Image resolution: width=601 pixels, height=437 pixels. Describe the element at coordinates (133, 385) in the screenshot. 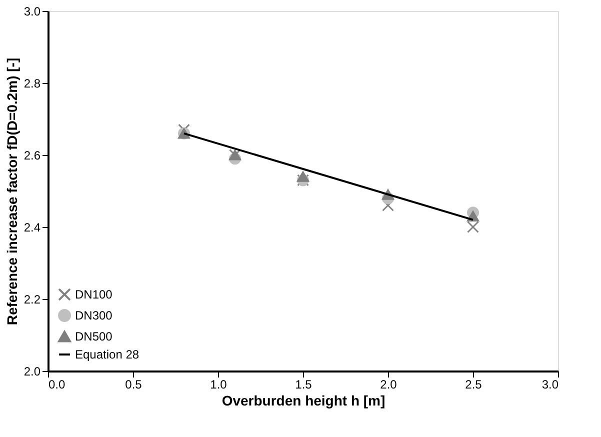

I see `x-tick-label: 0.5` at that location.